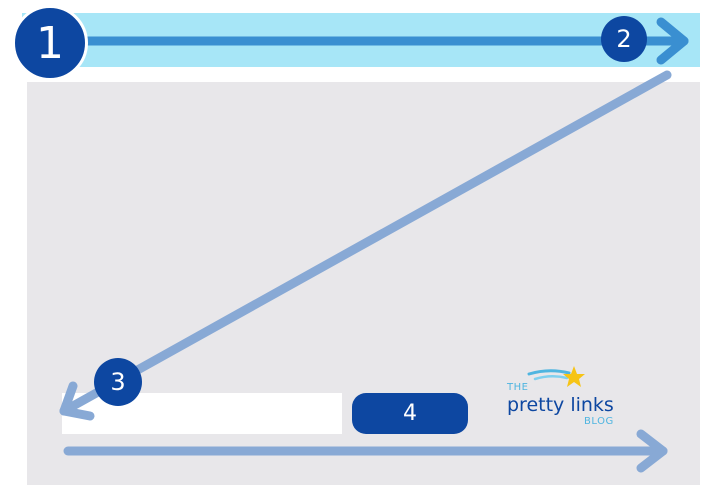 This screenshot has height=497, width=710. I want to click on step-4-label: 4, so click(410, 413).